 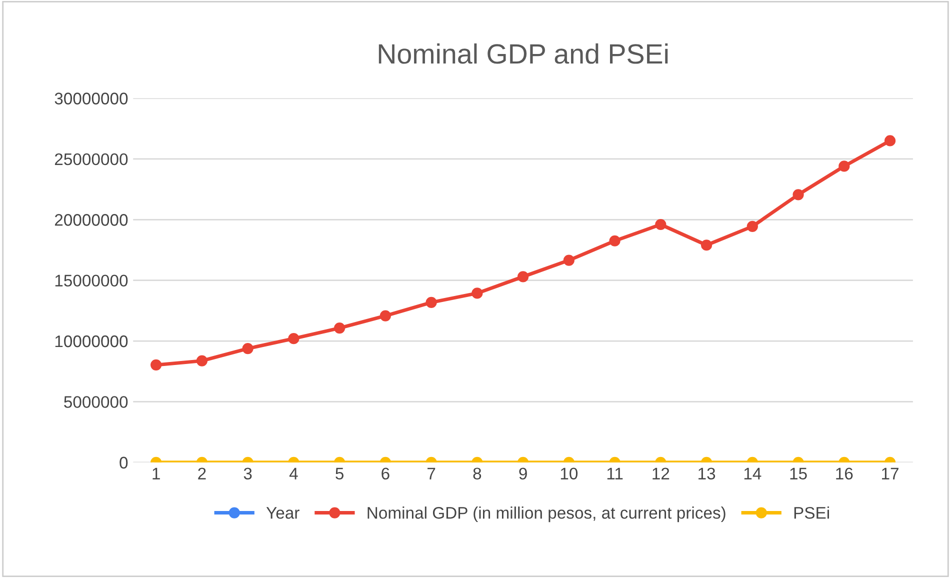 I want to click on y-tick-label: 0, so click(x=124, y=462).